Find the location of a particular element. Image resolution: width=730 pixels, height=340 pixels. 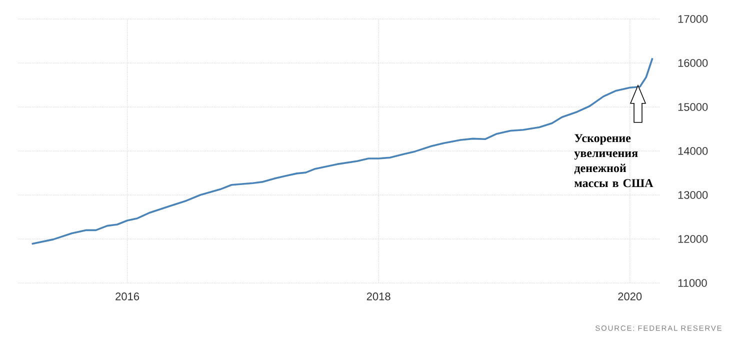

y-tick-label: 14000 is located at coordinates (693, 151).